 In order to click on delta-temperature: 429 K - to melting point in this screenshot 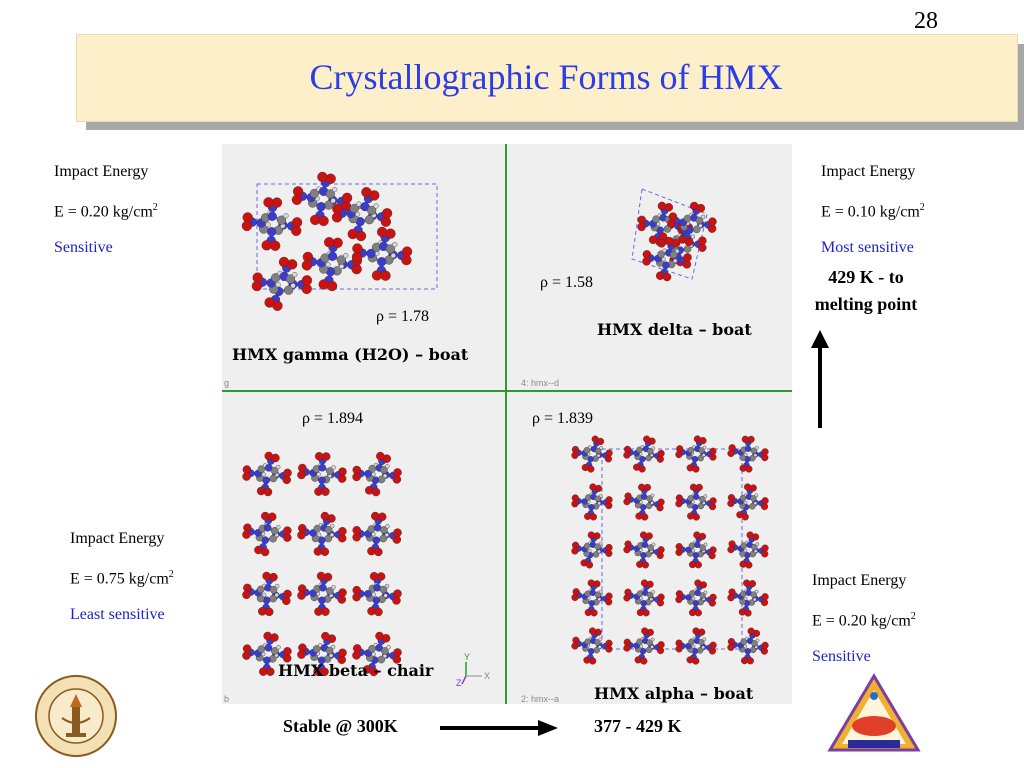, I will do `click(866, 291)`.